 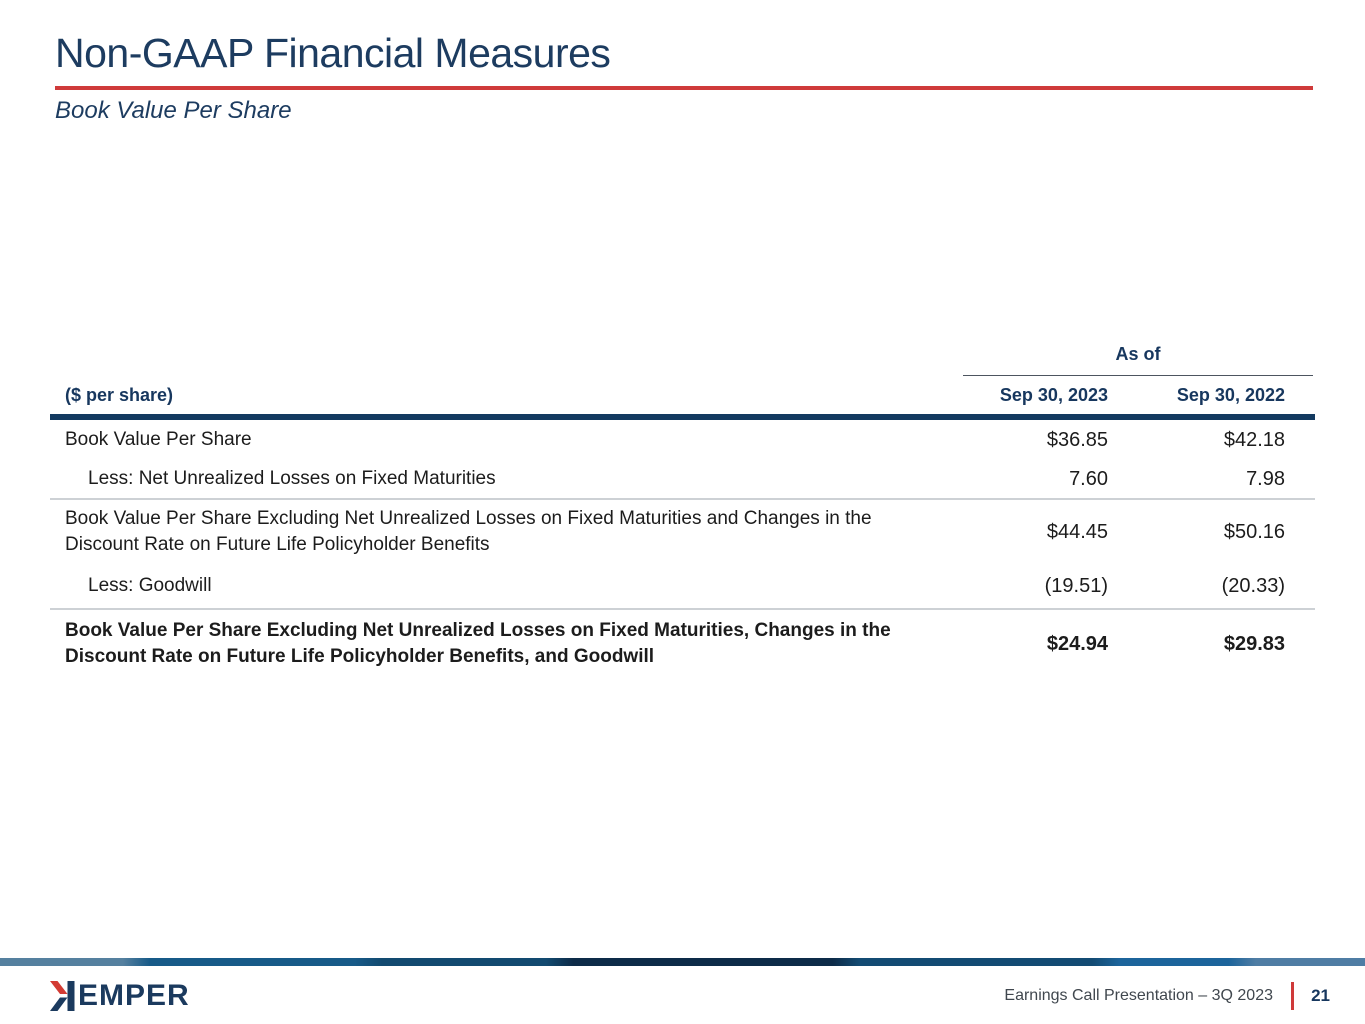 I want to click on row-value-2022: (20.33), so click(x=1253, y=585).